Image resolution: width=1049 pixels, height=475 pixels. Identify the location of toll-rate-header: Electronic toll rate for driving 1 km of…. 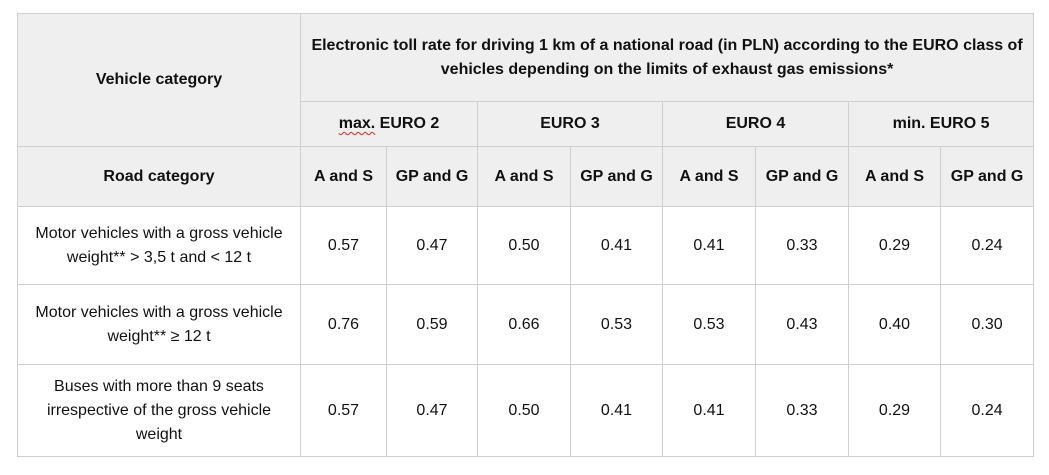
(667, 57).